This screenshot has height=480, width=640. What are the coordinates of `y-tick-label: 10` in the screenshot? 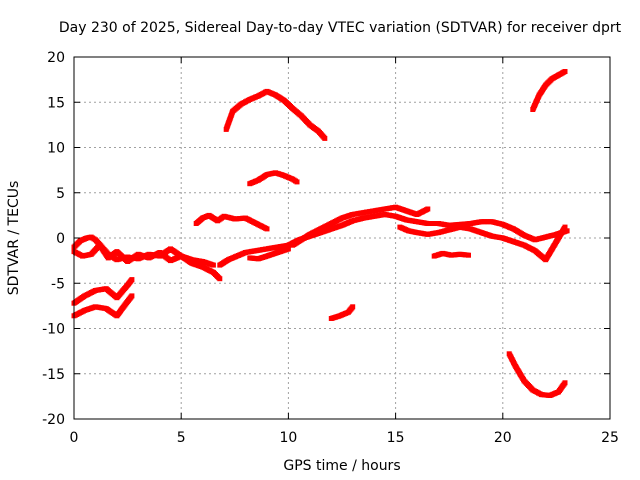 It's located at (56, 149).